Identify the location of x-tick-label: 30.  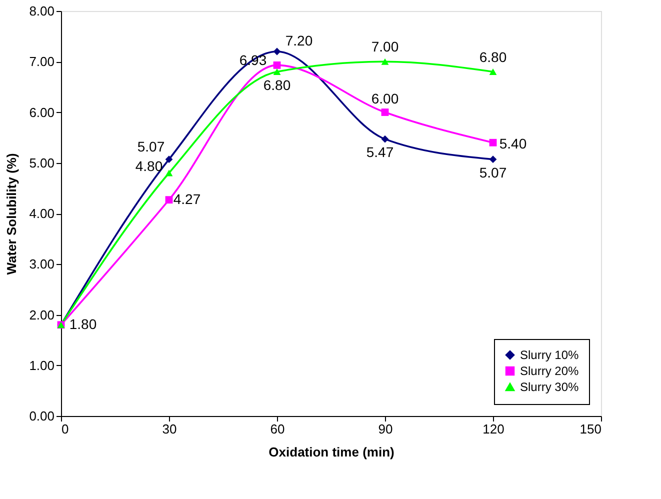
(169, 429).